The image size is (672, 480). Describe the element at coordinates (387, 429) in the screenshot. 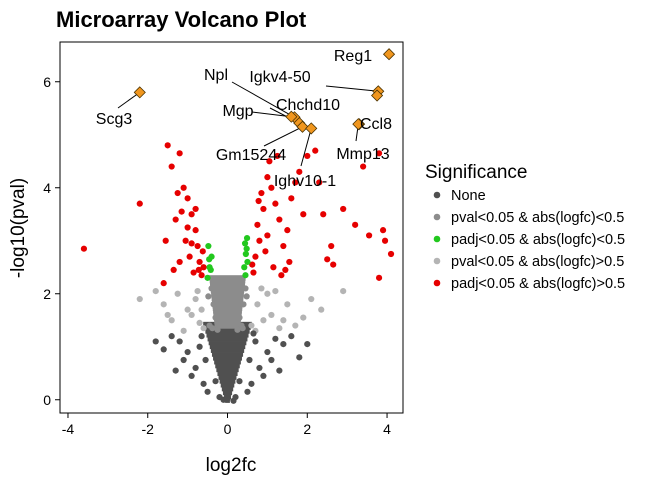

I see `x-tick-label: 4` at that location.